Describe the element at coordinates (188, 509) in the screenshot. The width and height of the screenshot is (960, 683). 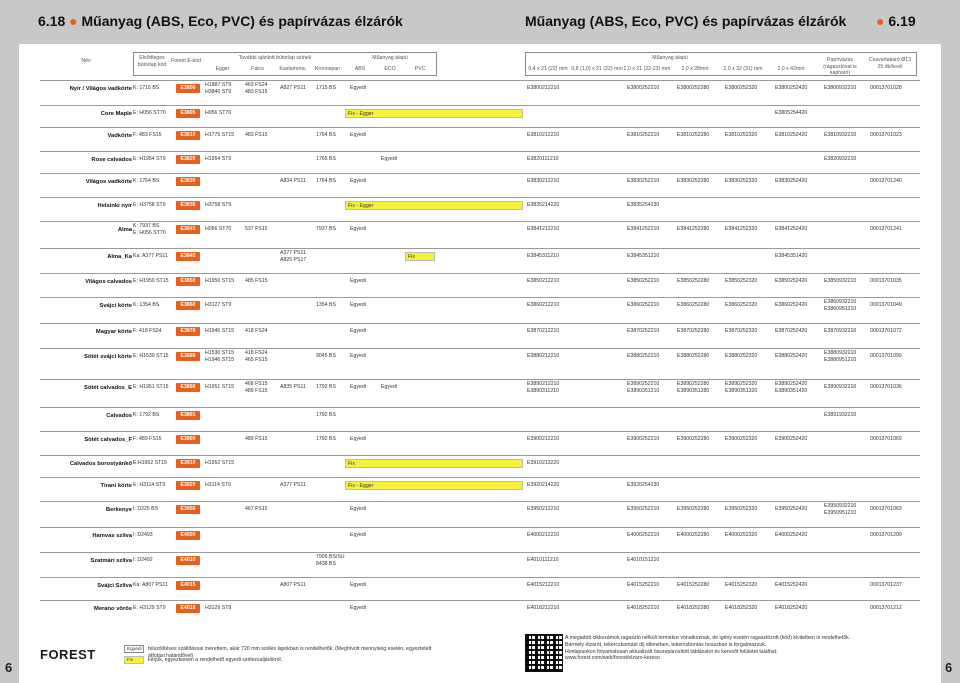
I see `forest-code-badge: E3950` at that location.